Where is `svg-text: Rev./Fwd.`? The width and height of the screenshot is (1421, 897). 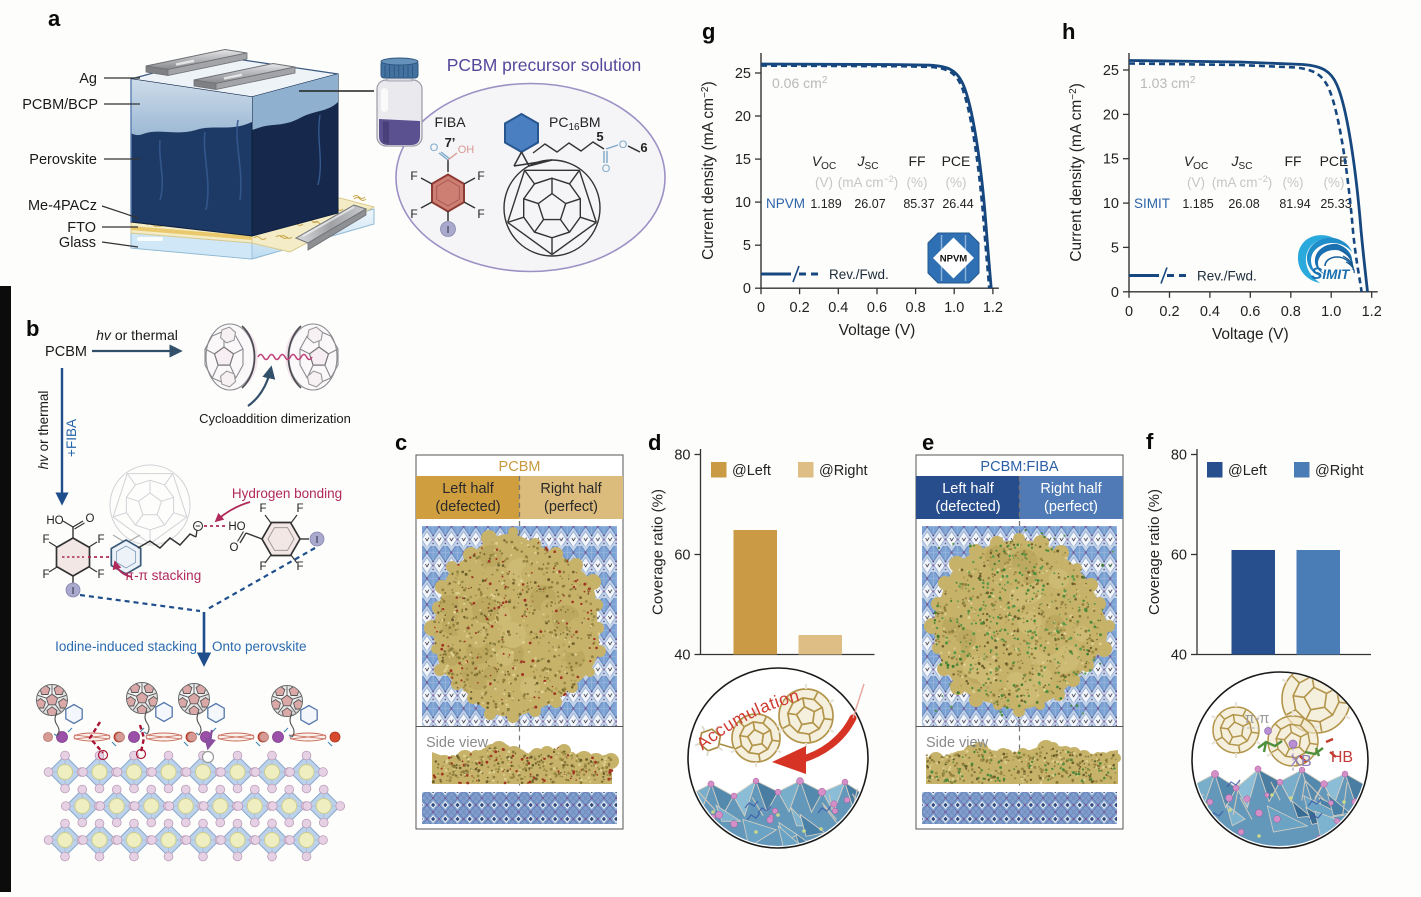 svg-text: Rev./Fwd. is located at coordinates (1227, 276).